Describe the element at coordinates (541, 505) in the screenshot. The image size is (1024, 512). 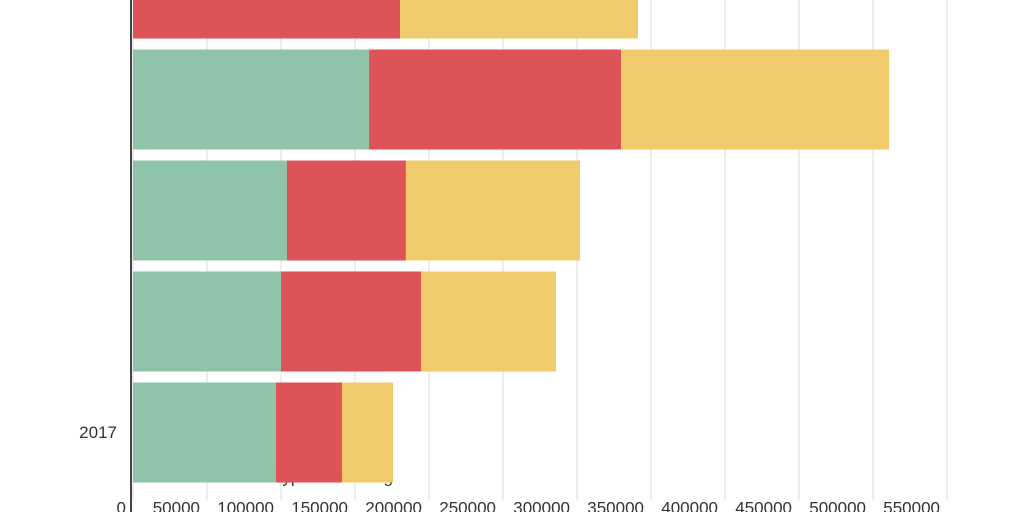
I see `x-tick-label: 300000` at that location.